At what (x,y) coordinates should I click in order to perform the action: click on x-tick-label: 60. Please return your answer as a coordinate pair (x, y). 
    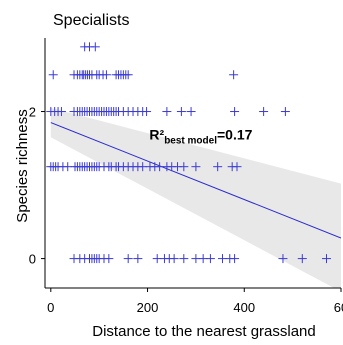
    Looking at the image, I should click on (338, 307).